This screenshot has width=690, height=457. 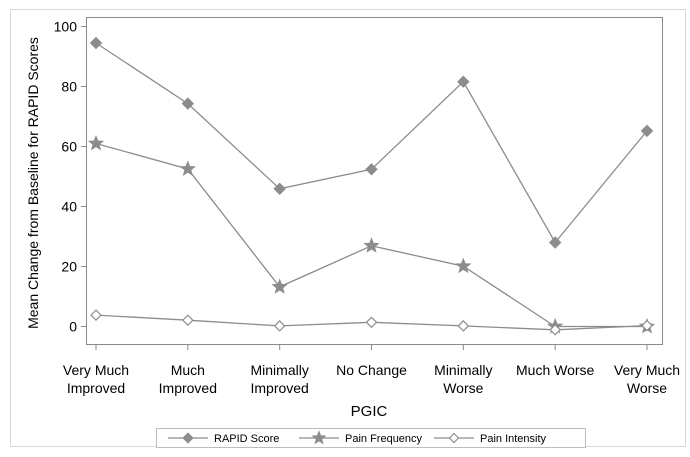 I want to click on x-tick-label: Much, so click(x=188, y=370).